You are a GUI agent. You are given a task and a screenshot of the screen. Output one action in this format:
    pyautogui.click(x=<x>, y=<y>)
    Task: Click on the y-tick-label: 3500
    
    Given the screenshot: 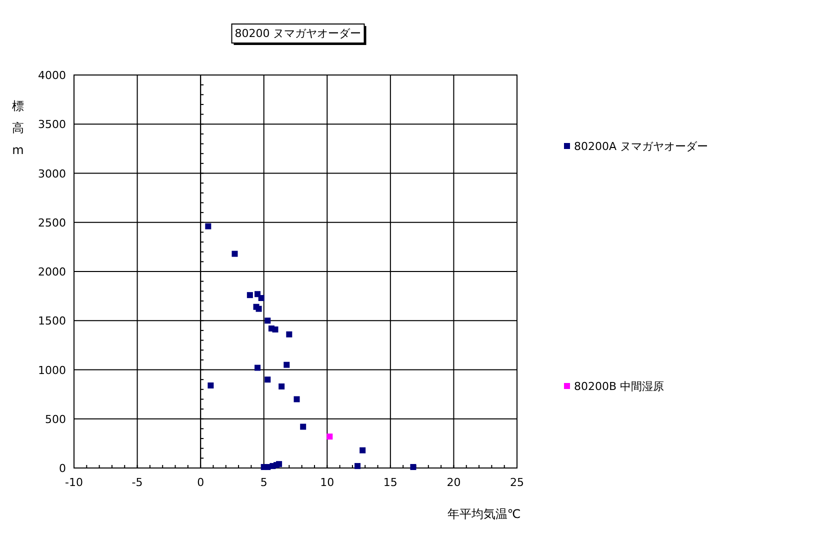 What is the action you would take?
    pyautogui.click(x=52, y=125)
    